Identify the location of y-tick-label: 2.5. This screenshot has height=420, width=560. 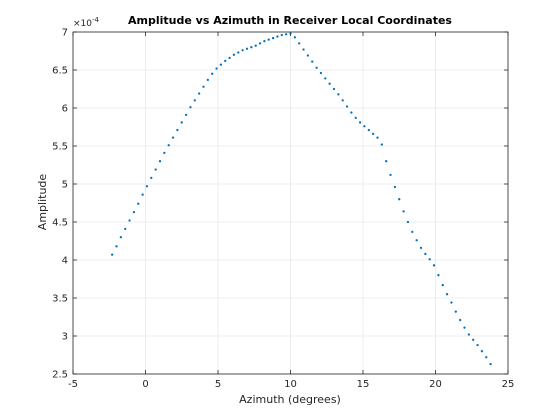
(60, 375).